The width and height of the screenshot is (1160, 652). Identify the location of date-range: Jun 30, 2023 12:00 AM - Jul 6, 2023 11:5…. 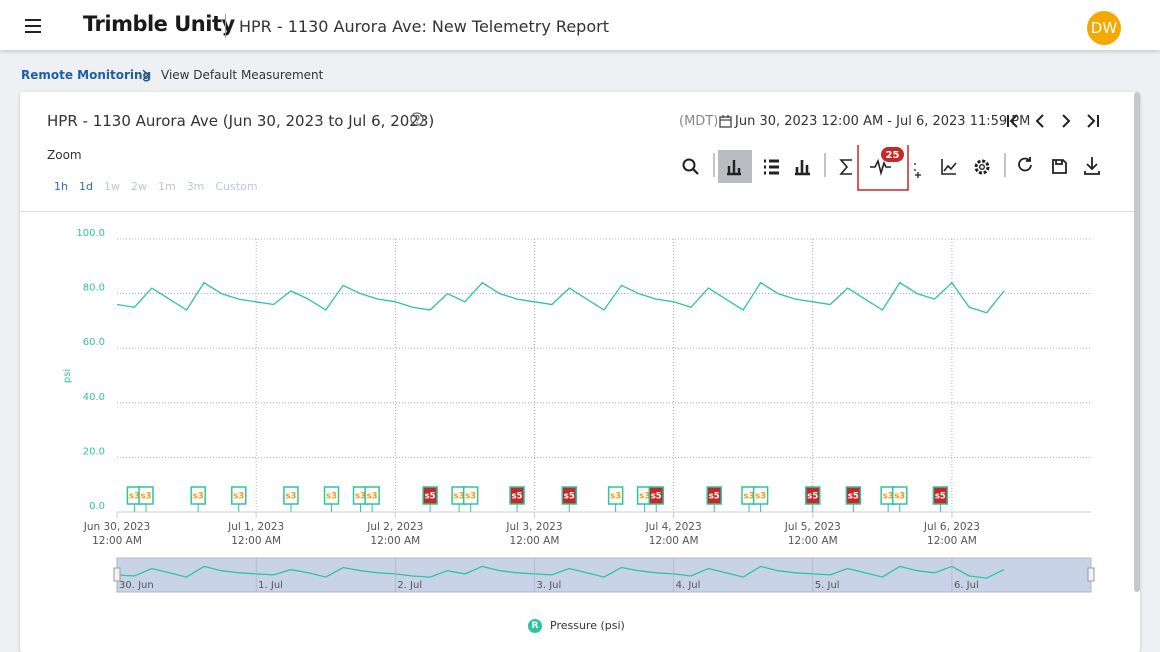
(883, 121).